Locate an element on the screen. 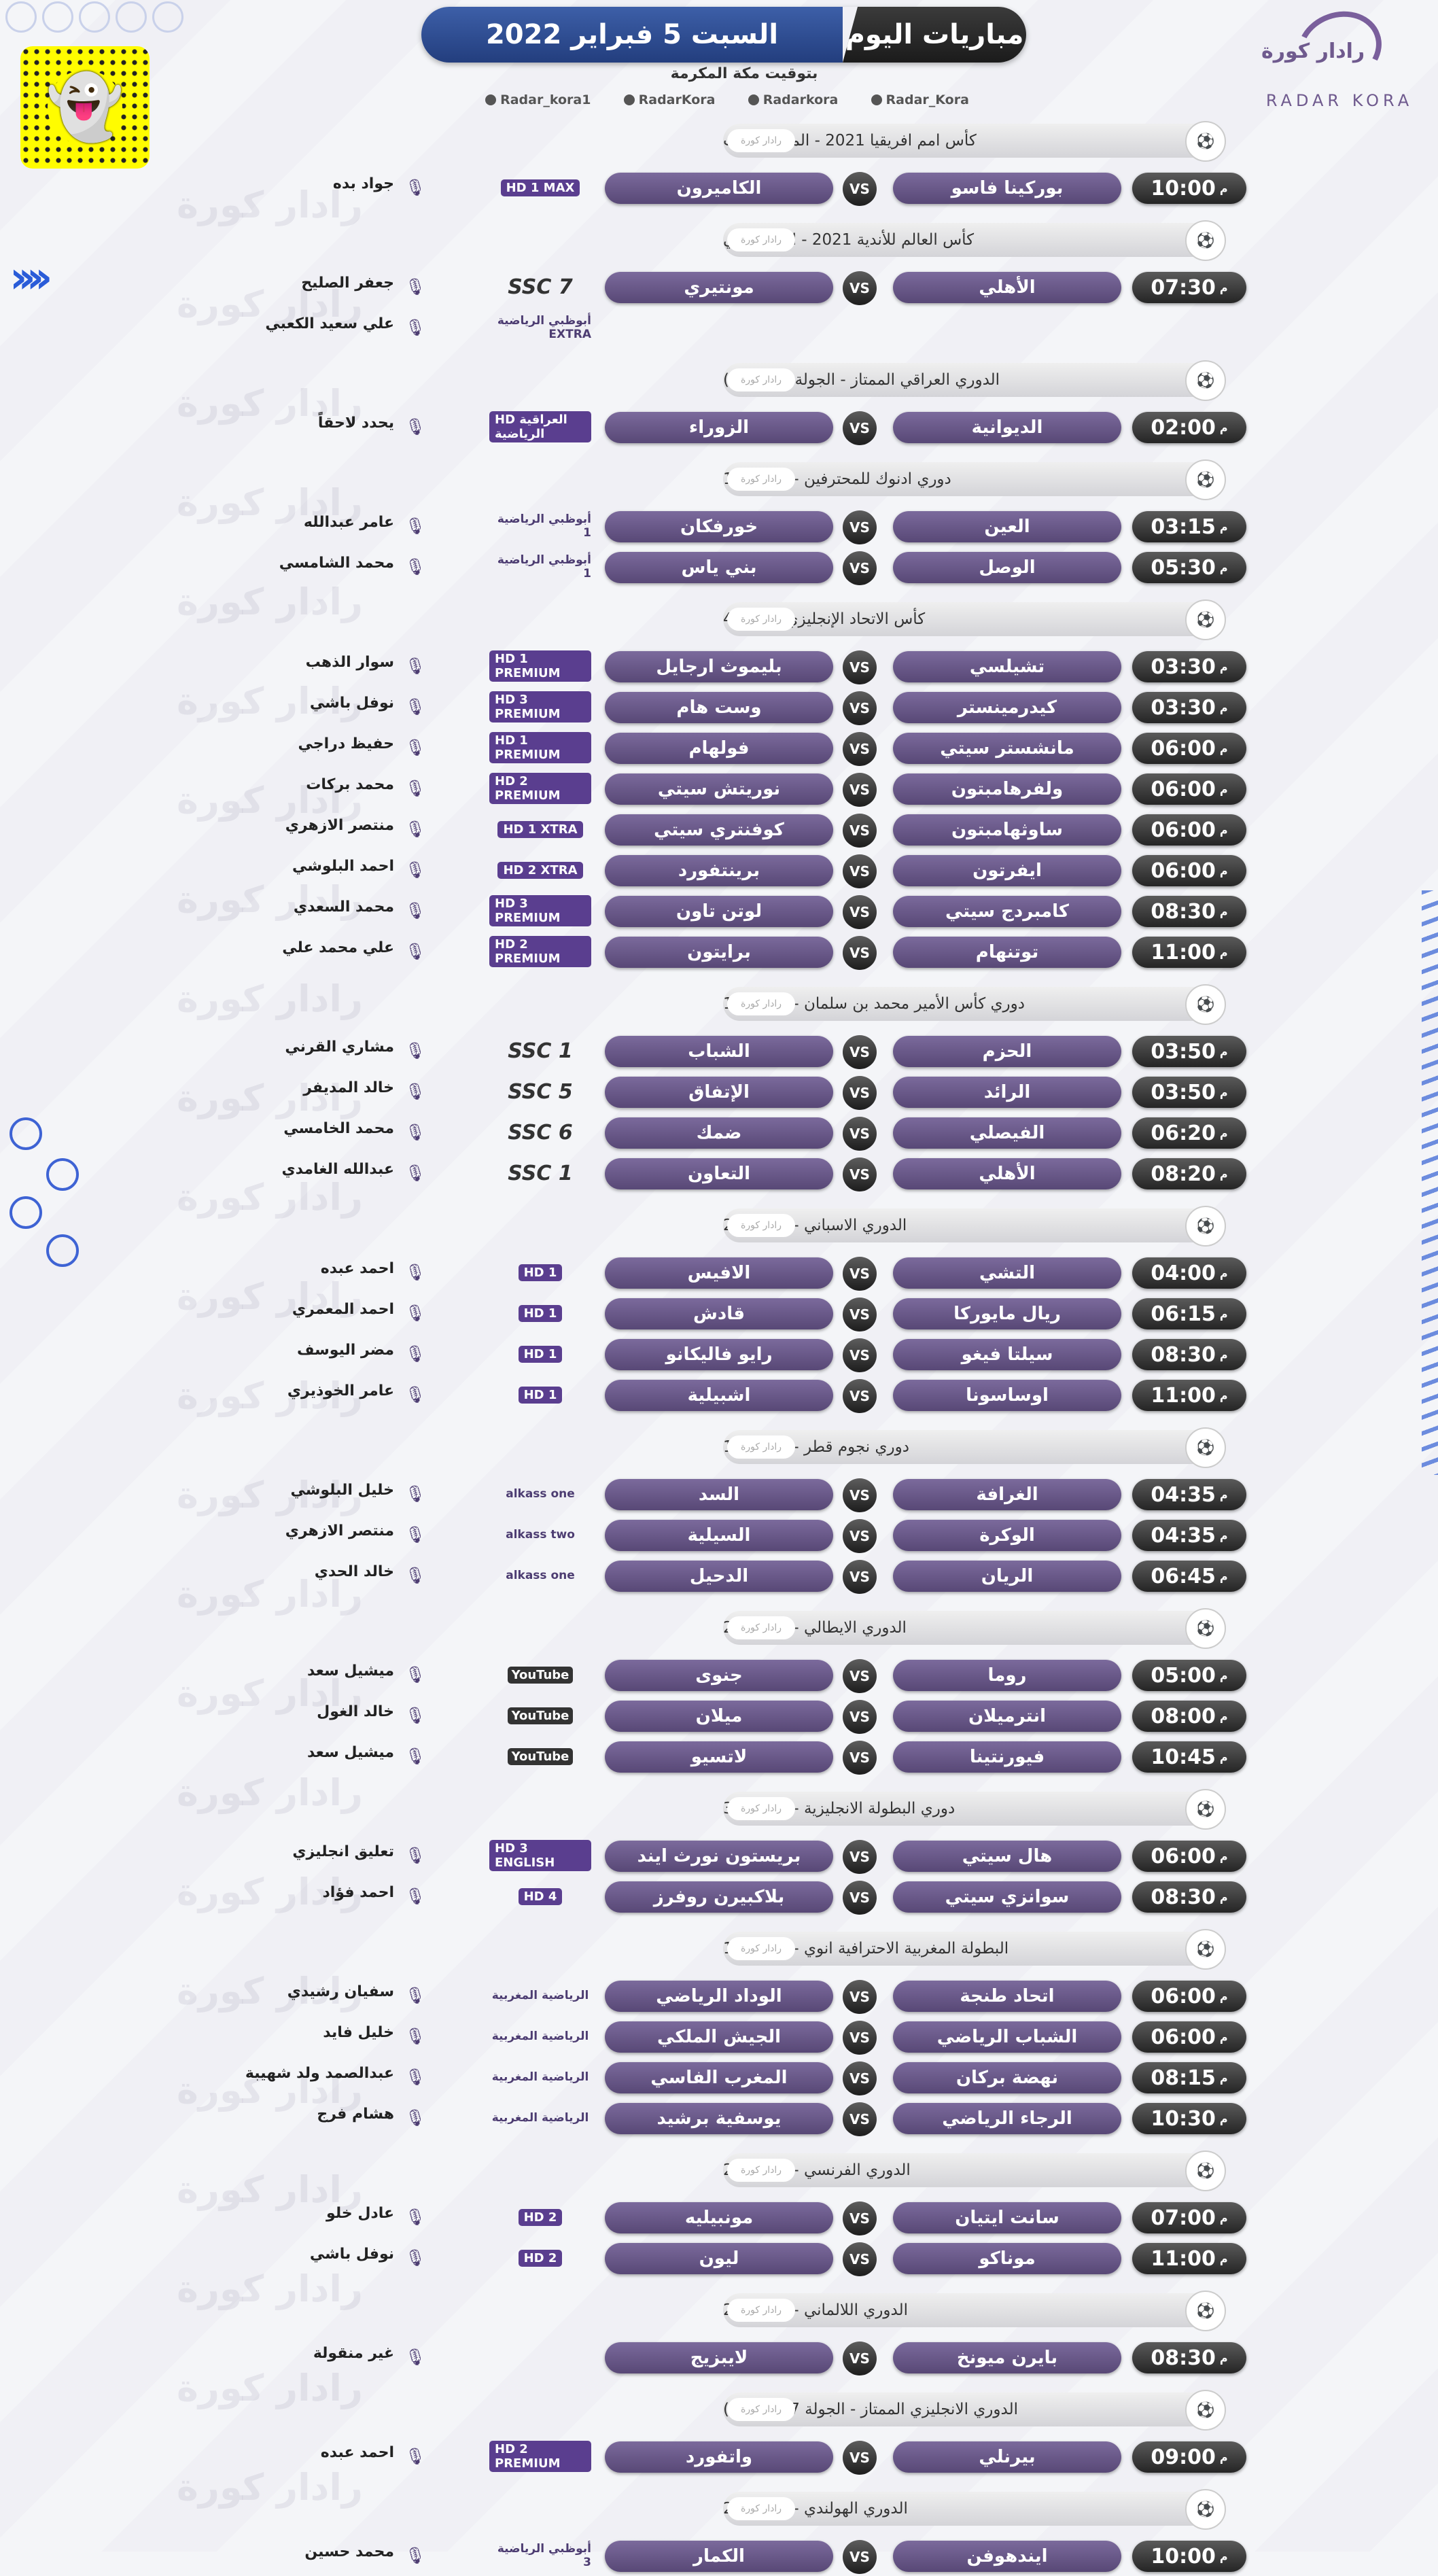  away-team: ضمك is located at coordinates (719, 1133).